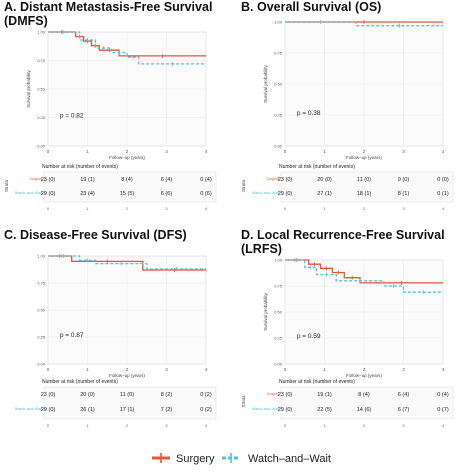 The width and height of the screenshot is (474, 474). What do you see at coordinates (167, 395) in the screenshot?
I see `risk-table-cell: 8 (2)` at bounding box center [167, 395].